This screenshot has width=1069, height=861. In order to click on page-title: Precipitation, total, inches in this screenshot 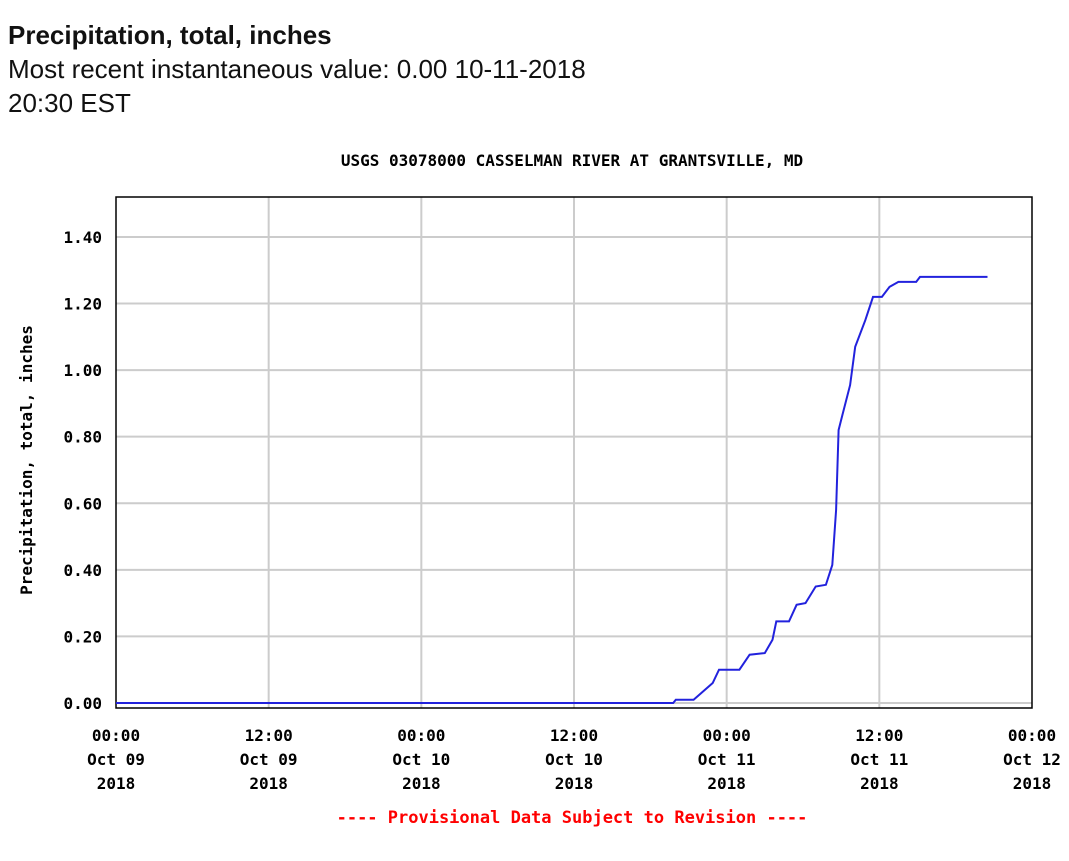, I will do `click(170, 35)`.